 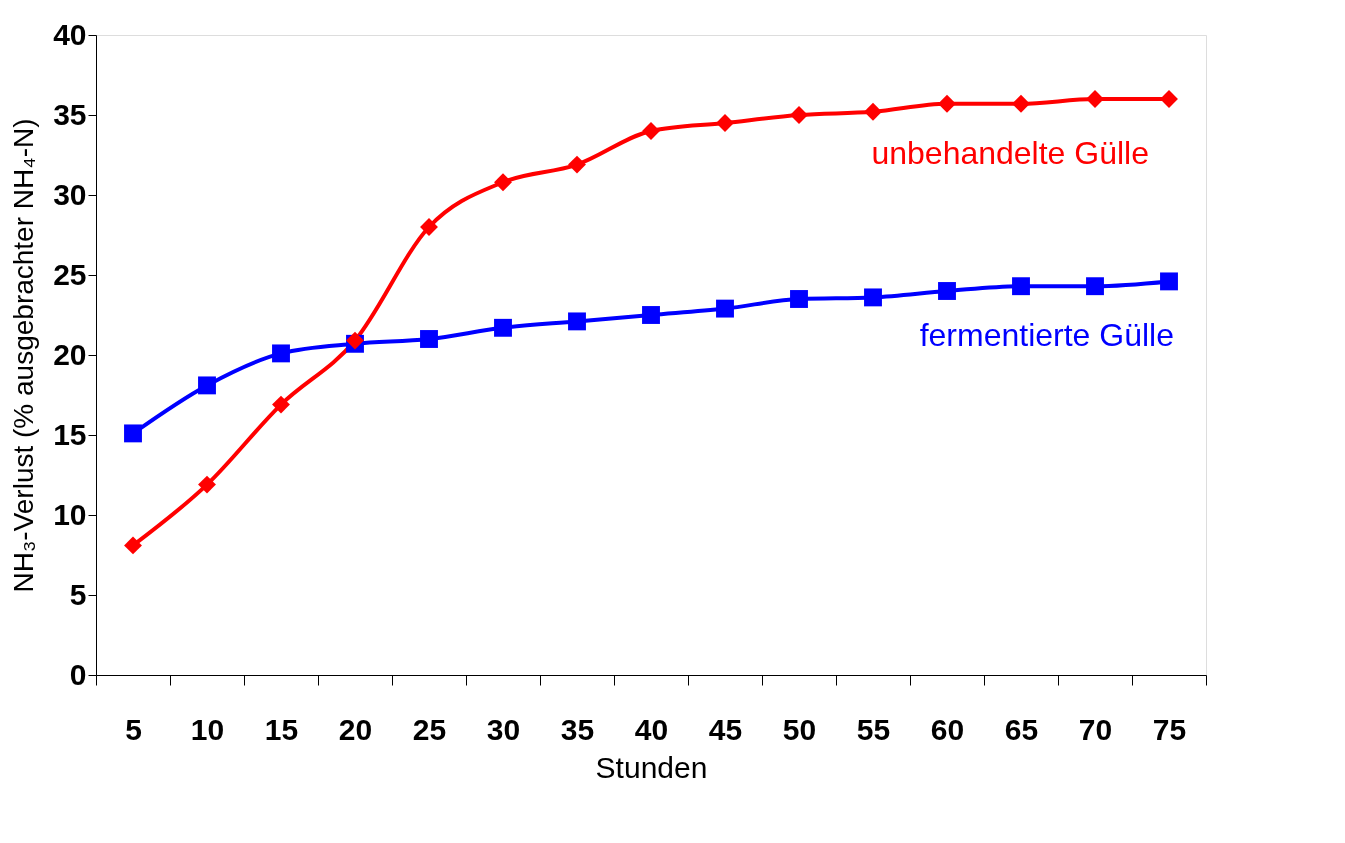 I want to click on x-tick-label: 15, so click(x=281, y=729).